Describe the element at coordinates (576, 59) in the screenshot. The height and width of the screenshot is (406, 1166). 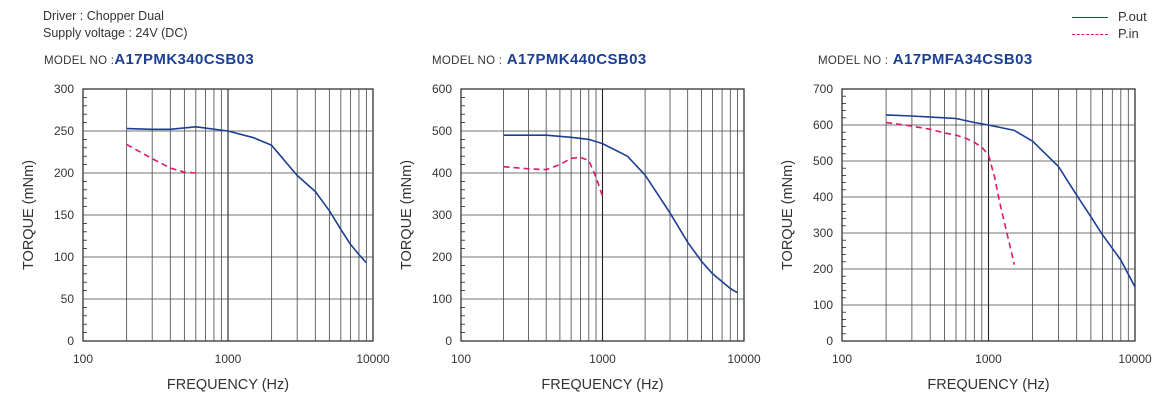
I see `model-name: A17PMK440CSB03` at that location.